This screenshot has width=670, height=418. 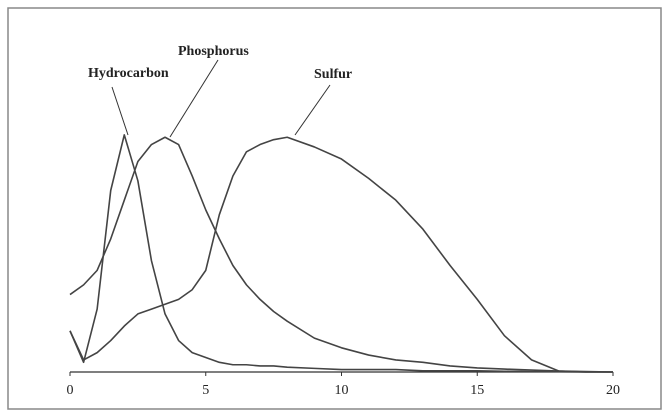 I want to click on x-tick-label: 15, so click(x=477, y=390).